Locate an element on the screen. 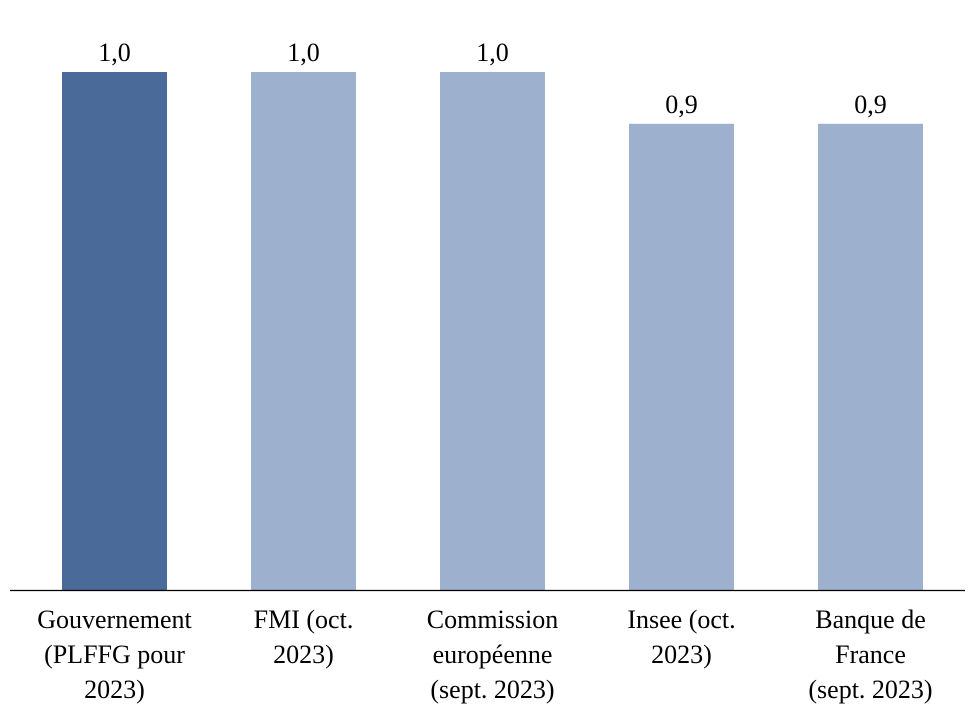  category-label-2-line-0: Commission is located at coordinates (492, 619).